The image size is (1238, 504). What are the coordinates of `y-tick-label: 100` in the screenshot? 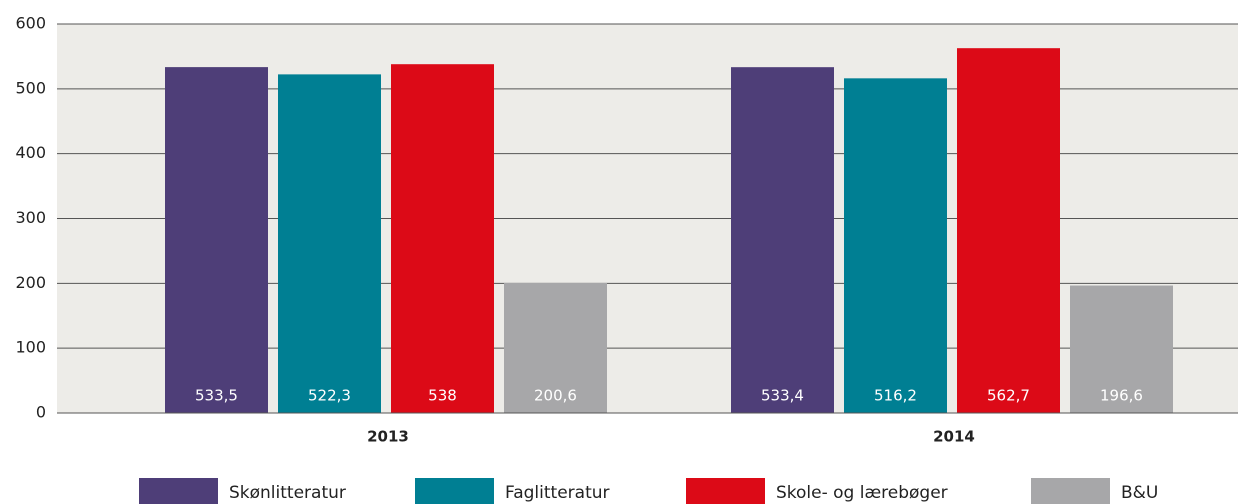 It's located at (30, 347).